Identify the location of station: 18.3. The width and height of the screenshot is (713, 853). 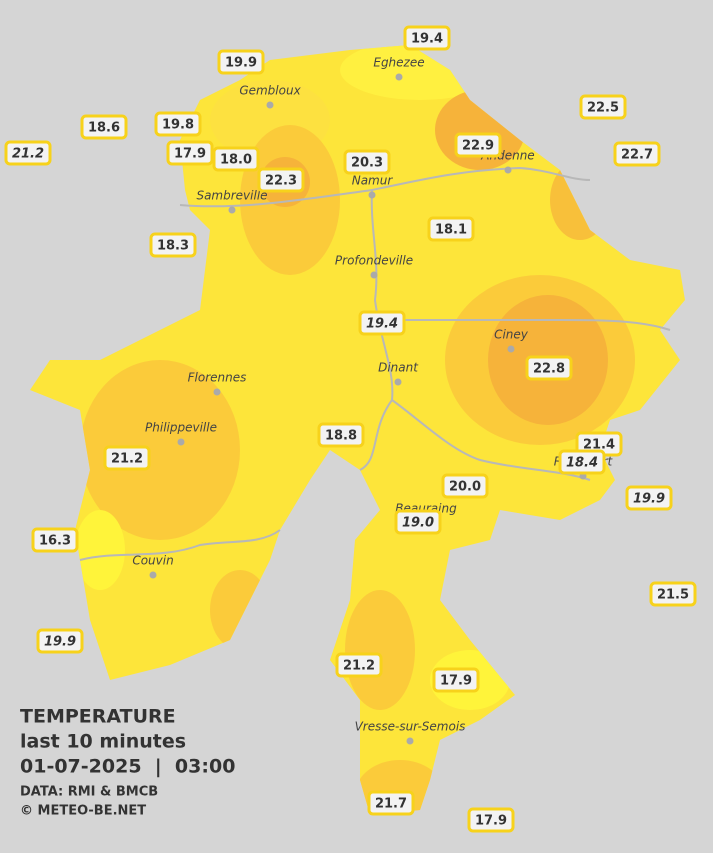
(173, 245).